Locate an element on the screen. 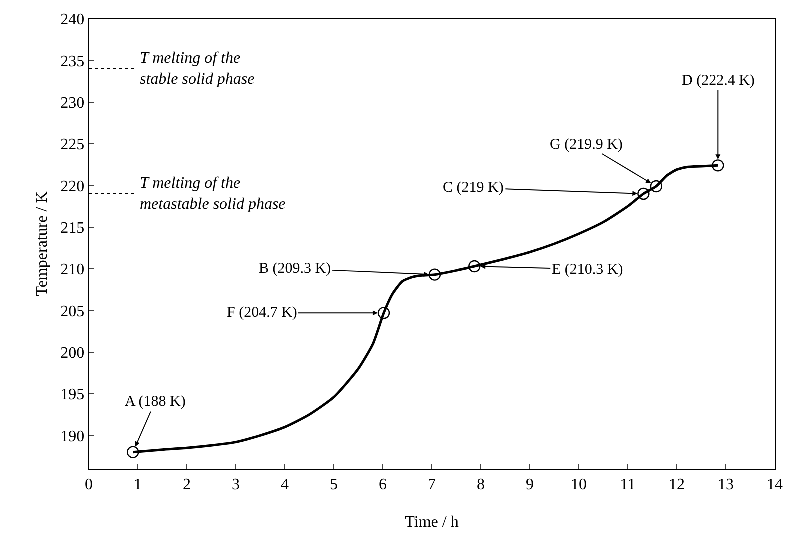 This screenshot has width=795, height=535. annotation: A (188 K) is located at coordinates (155, 402).